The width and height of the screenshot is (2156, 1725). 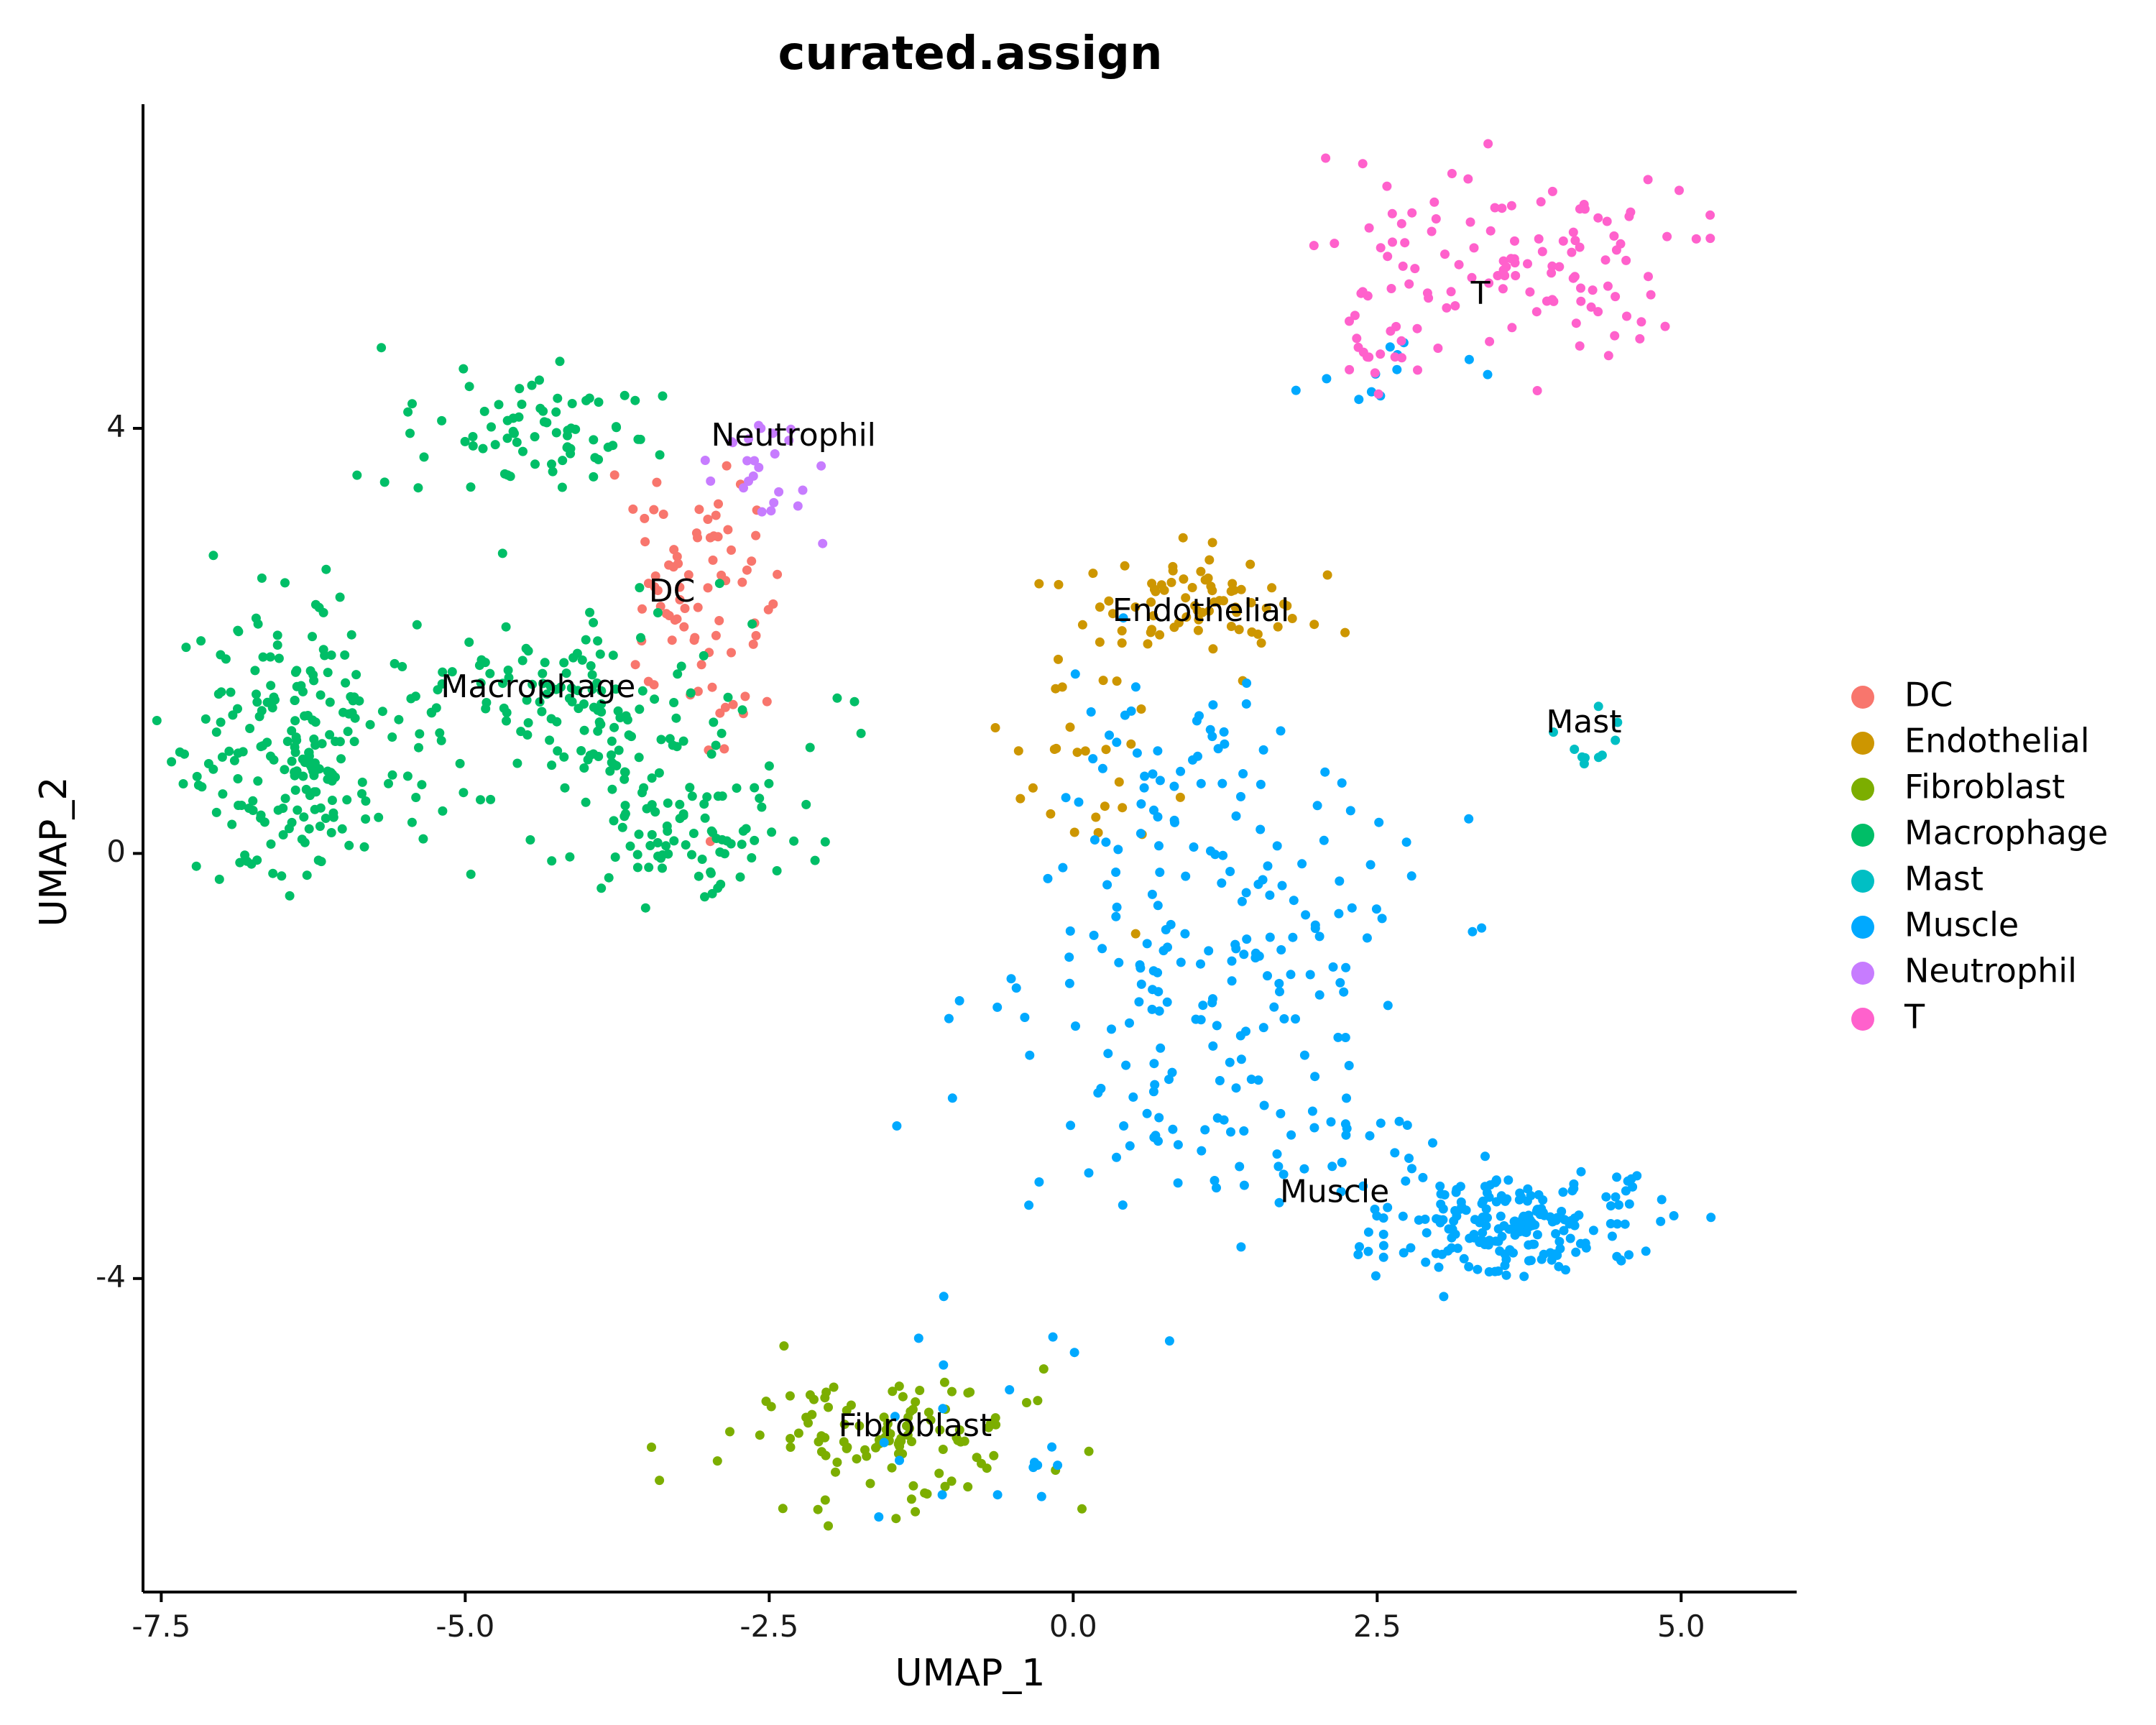 What do you see at coordinates (1929, 695) in the screenshot?
I see `legend-label-dc: DC` at bounding box center [1929, 695].